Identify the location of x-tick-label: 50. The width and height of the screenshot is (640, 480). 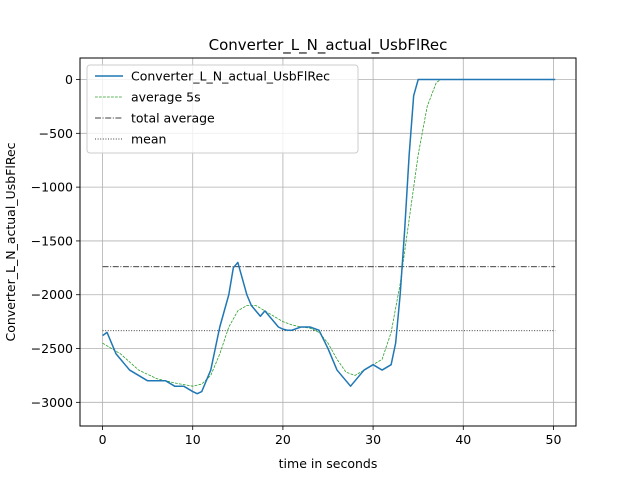
(554, 439).